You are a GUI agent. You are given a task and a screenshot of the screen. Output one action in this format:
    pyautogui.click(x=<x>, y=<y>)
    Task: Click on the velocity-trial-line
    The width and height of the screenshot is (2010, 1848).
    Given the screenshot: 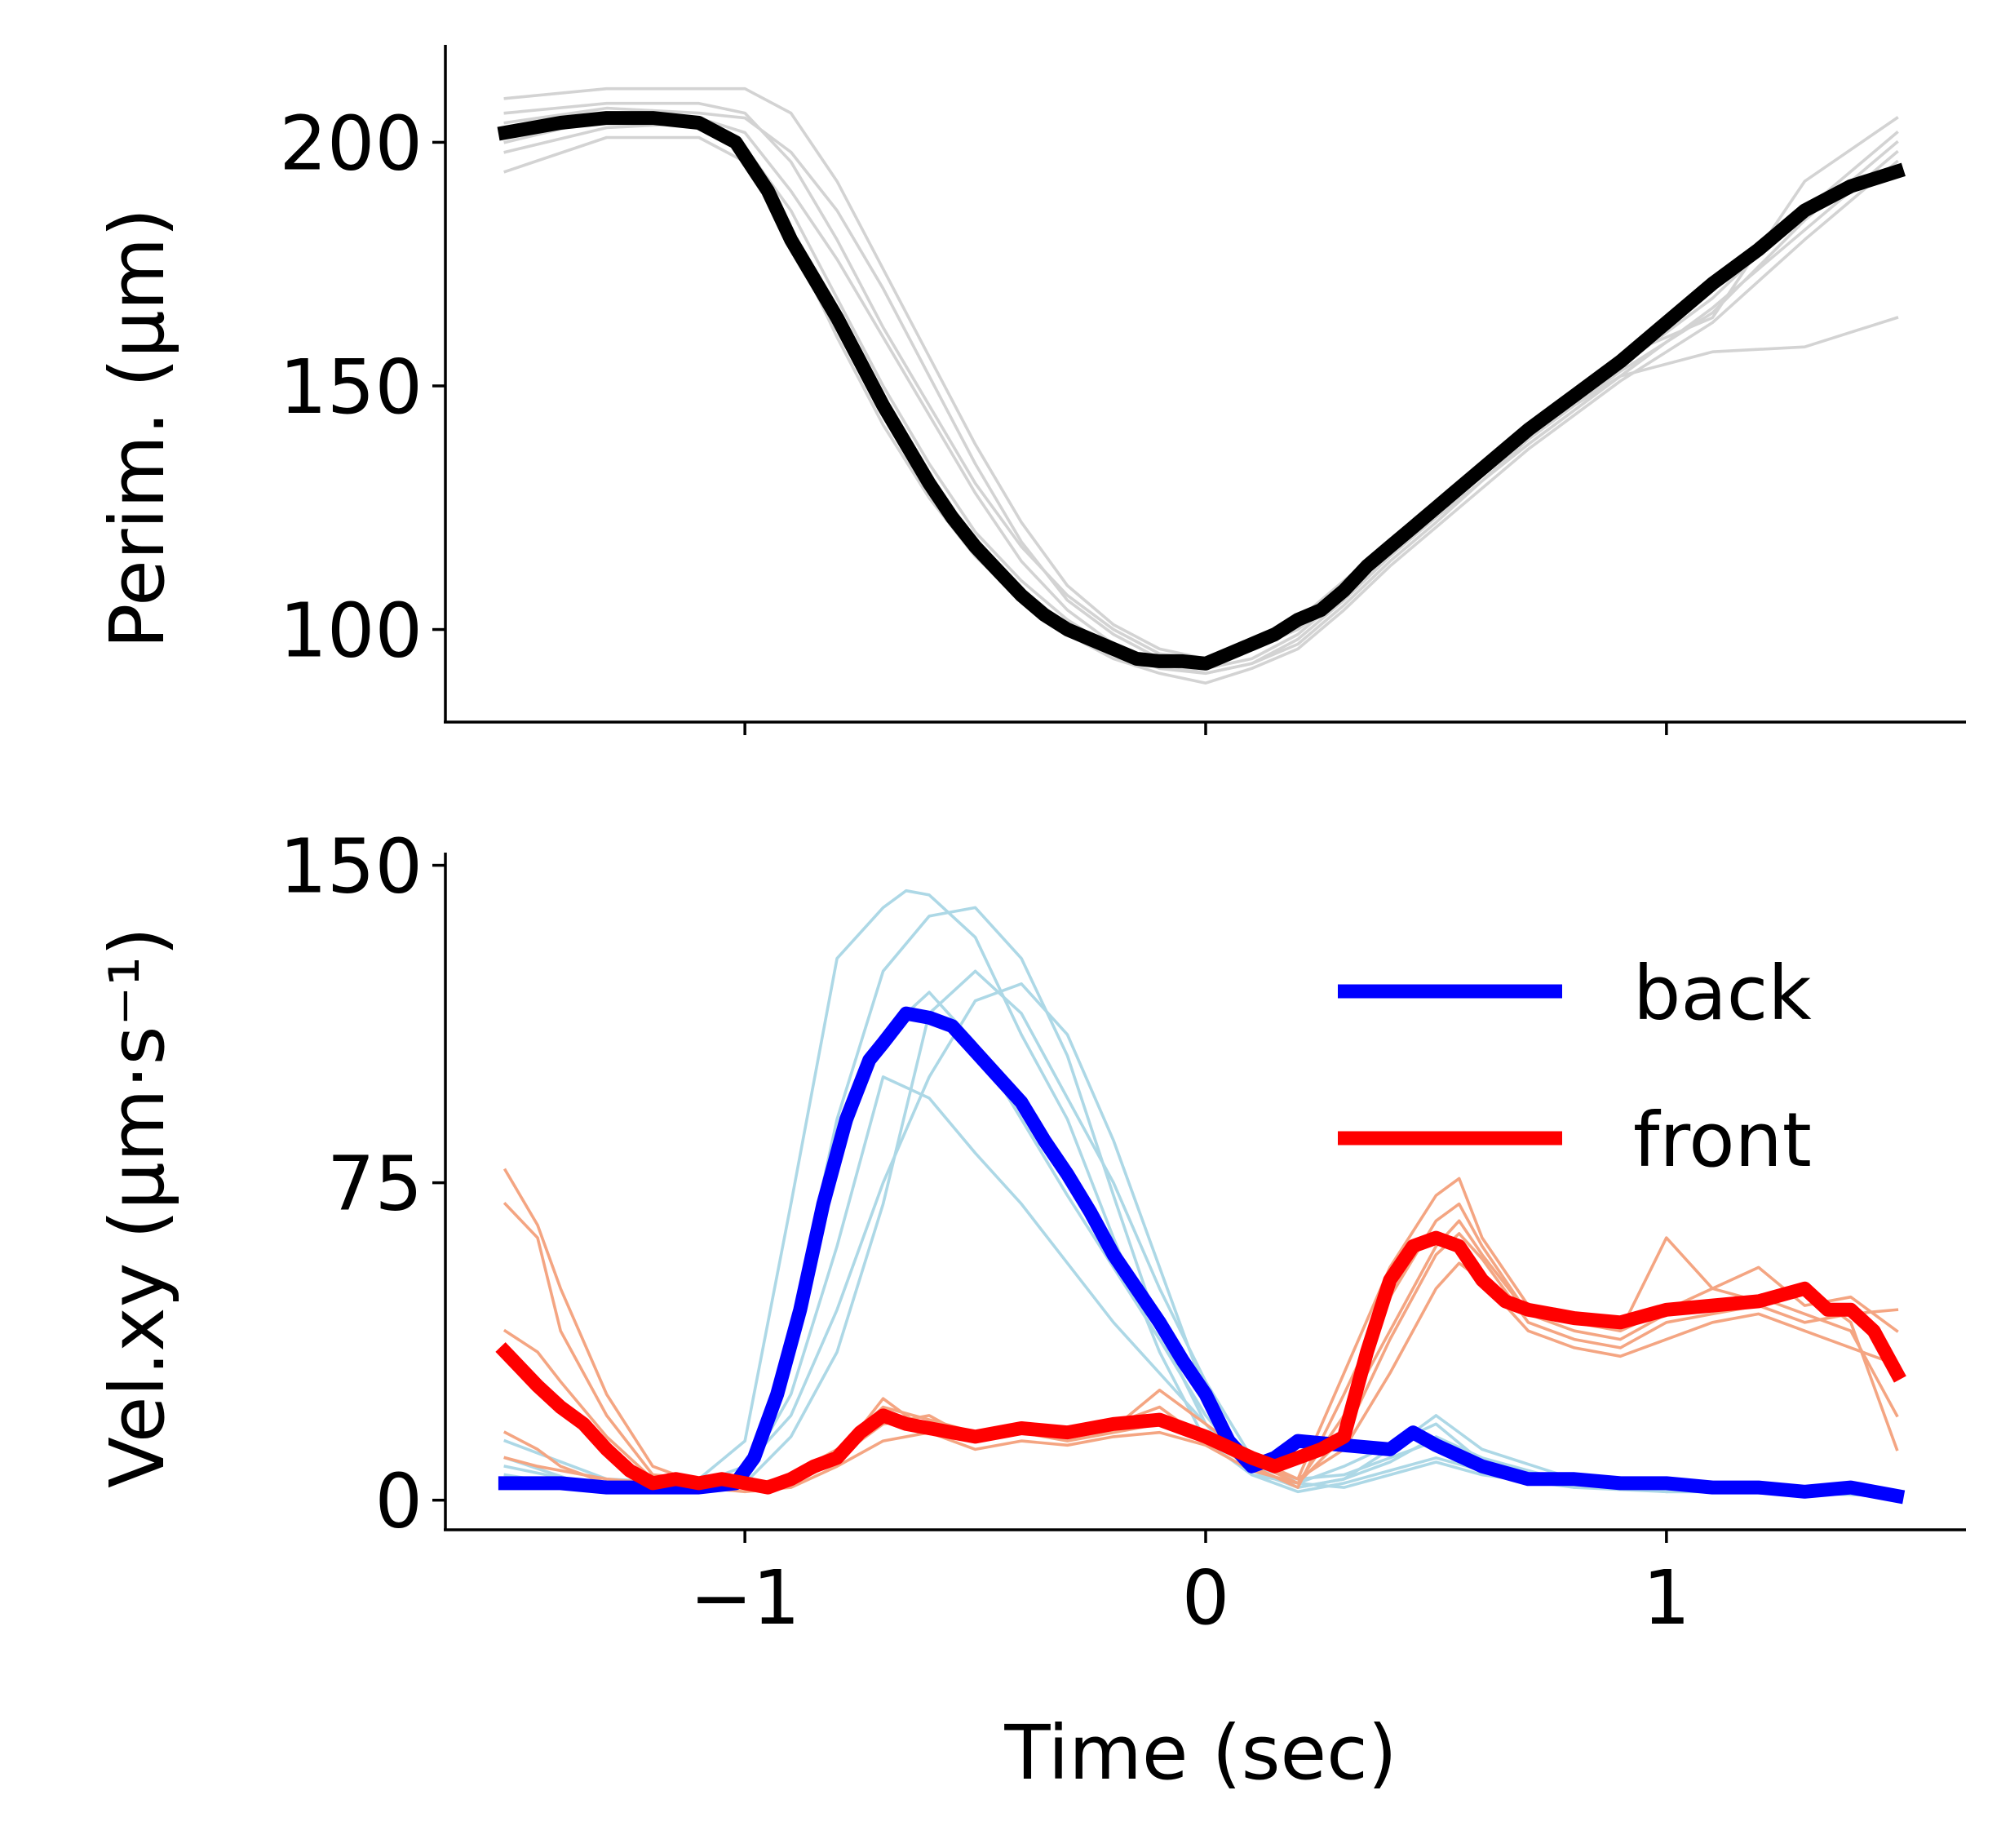 What is the action you would take?
    pyautogui.click(x=1200, y=1363)
    